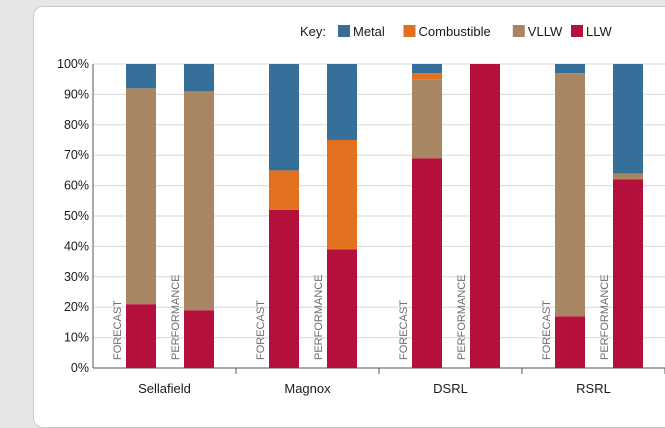 The image size is (665, 428). What do you see at coordinates (76, 277) in the screenshot?
I see `y-tick-label: 30%` at bounding box center [76, 277].